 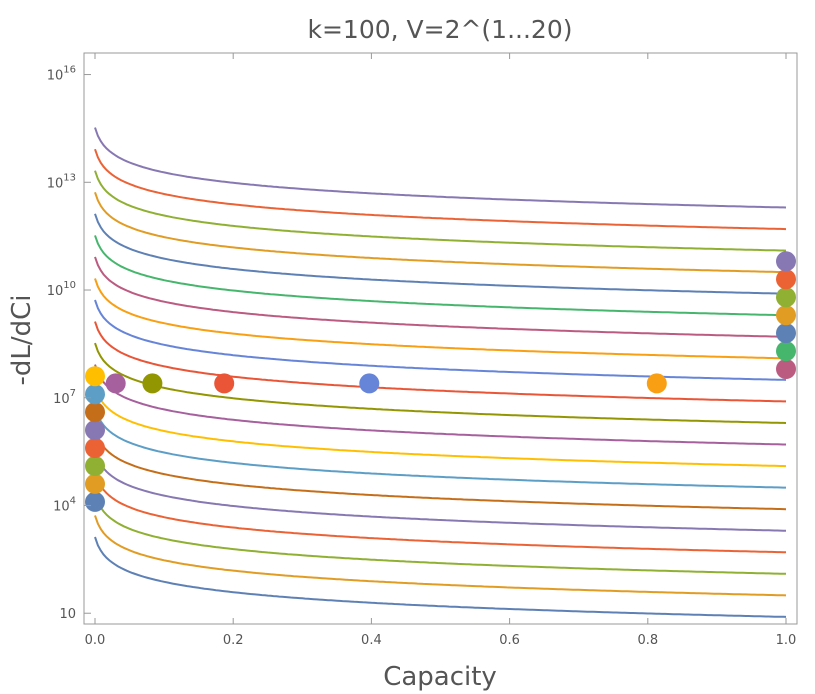 What do you see at coordinates (61, 289) in the screenshot?
I see `y-tick-label-3: 10¹⁰` at bounding box center [61, 289].